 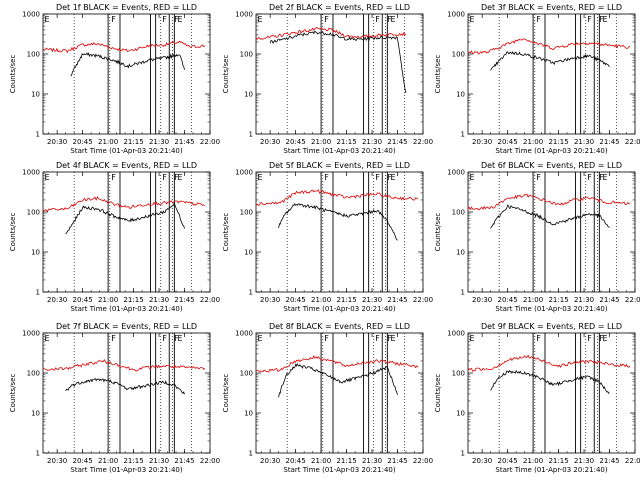 I want to click on panel-title: Det 6f BLACK = Events, RED = LLD, so click(x=551, y=165).